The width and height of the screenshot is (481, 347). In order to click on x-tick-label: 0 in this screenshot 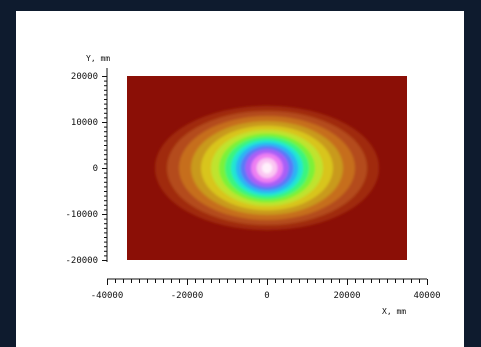, I will do `click(266, 296)`.